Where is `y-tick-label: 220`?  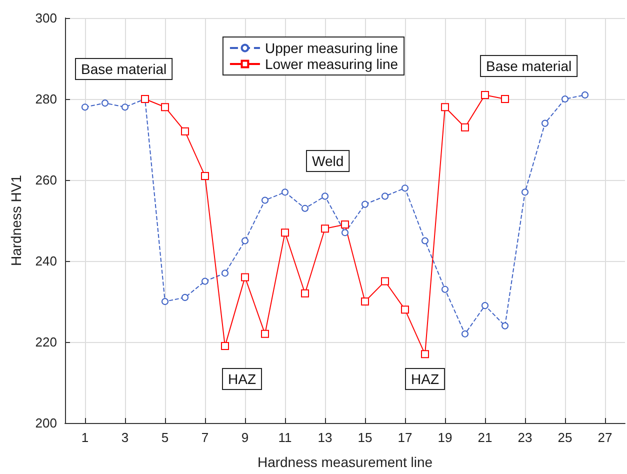 y-tick-label: 220 is located at coordinates (46, 342).